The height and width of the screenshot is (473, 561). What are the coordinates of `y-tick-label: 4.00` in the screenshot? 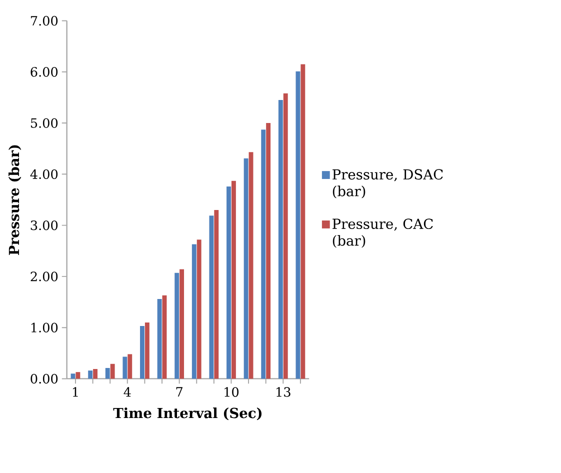 It's located at (44, 175).